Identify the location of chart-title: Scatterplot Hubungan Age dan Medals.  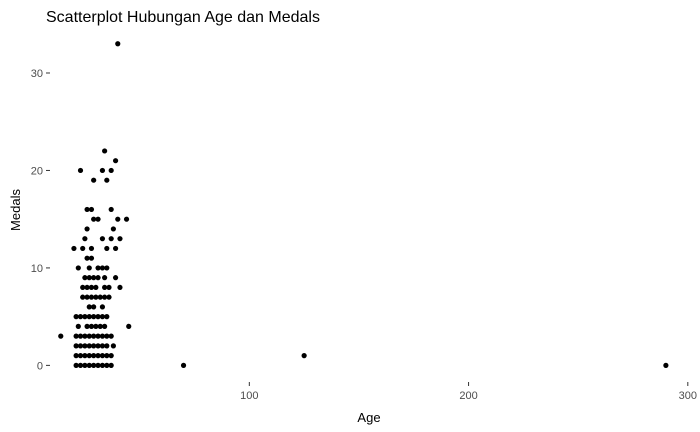
(183, 17).